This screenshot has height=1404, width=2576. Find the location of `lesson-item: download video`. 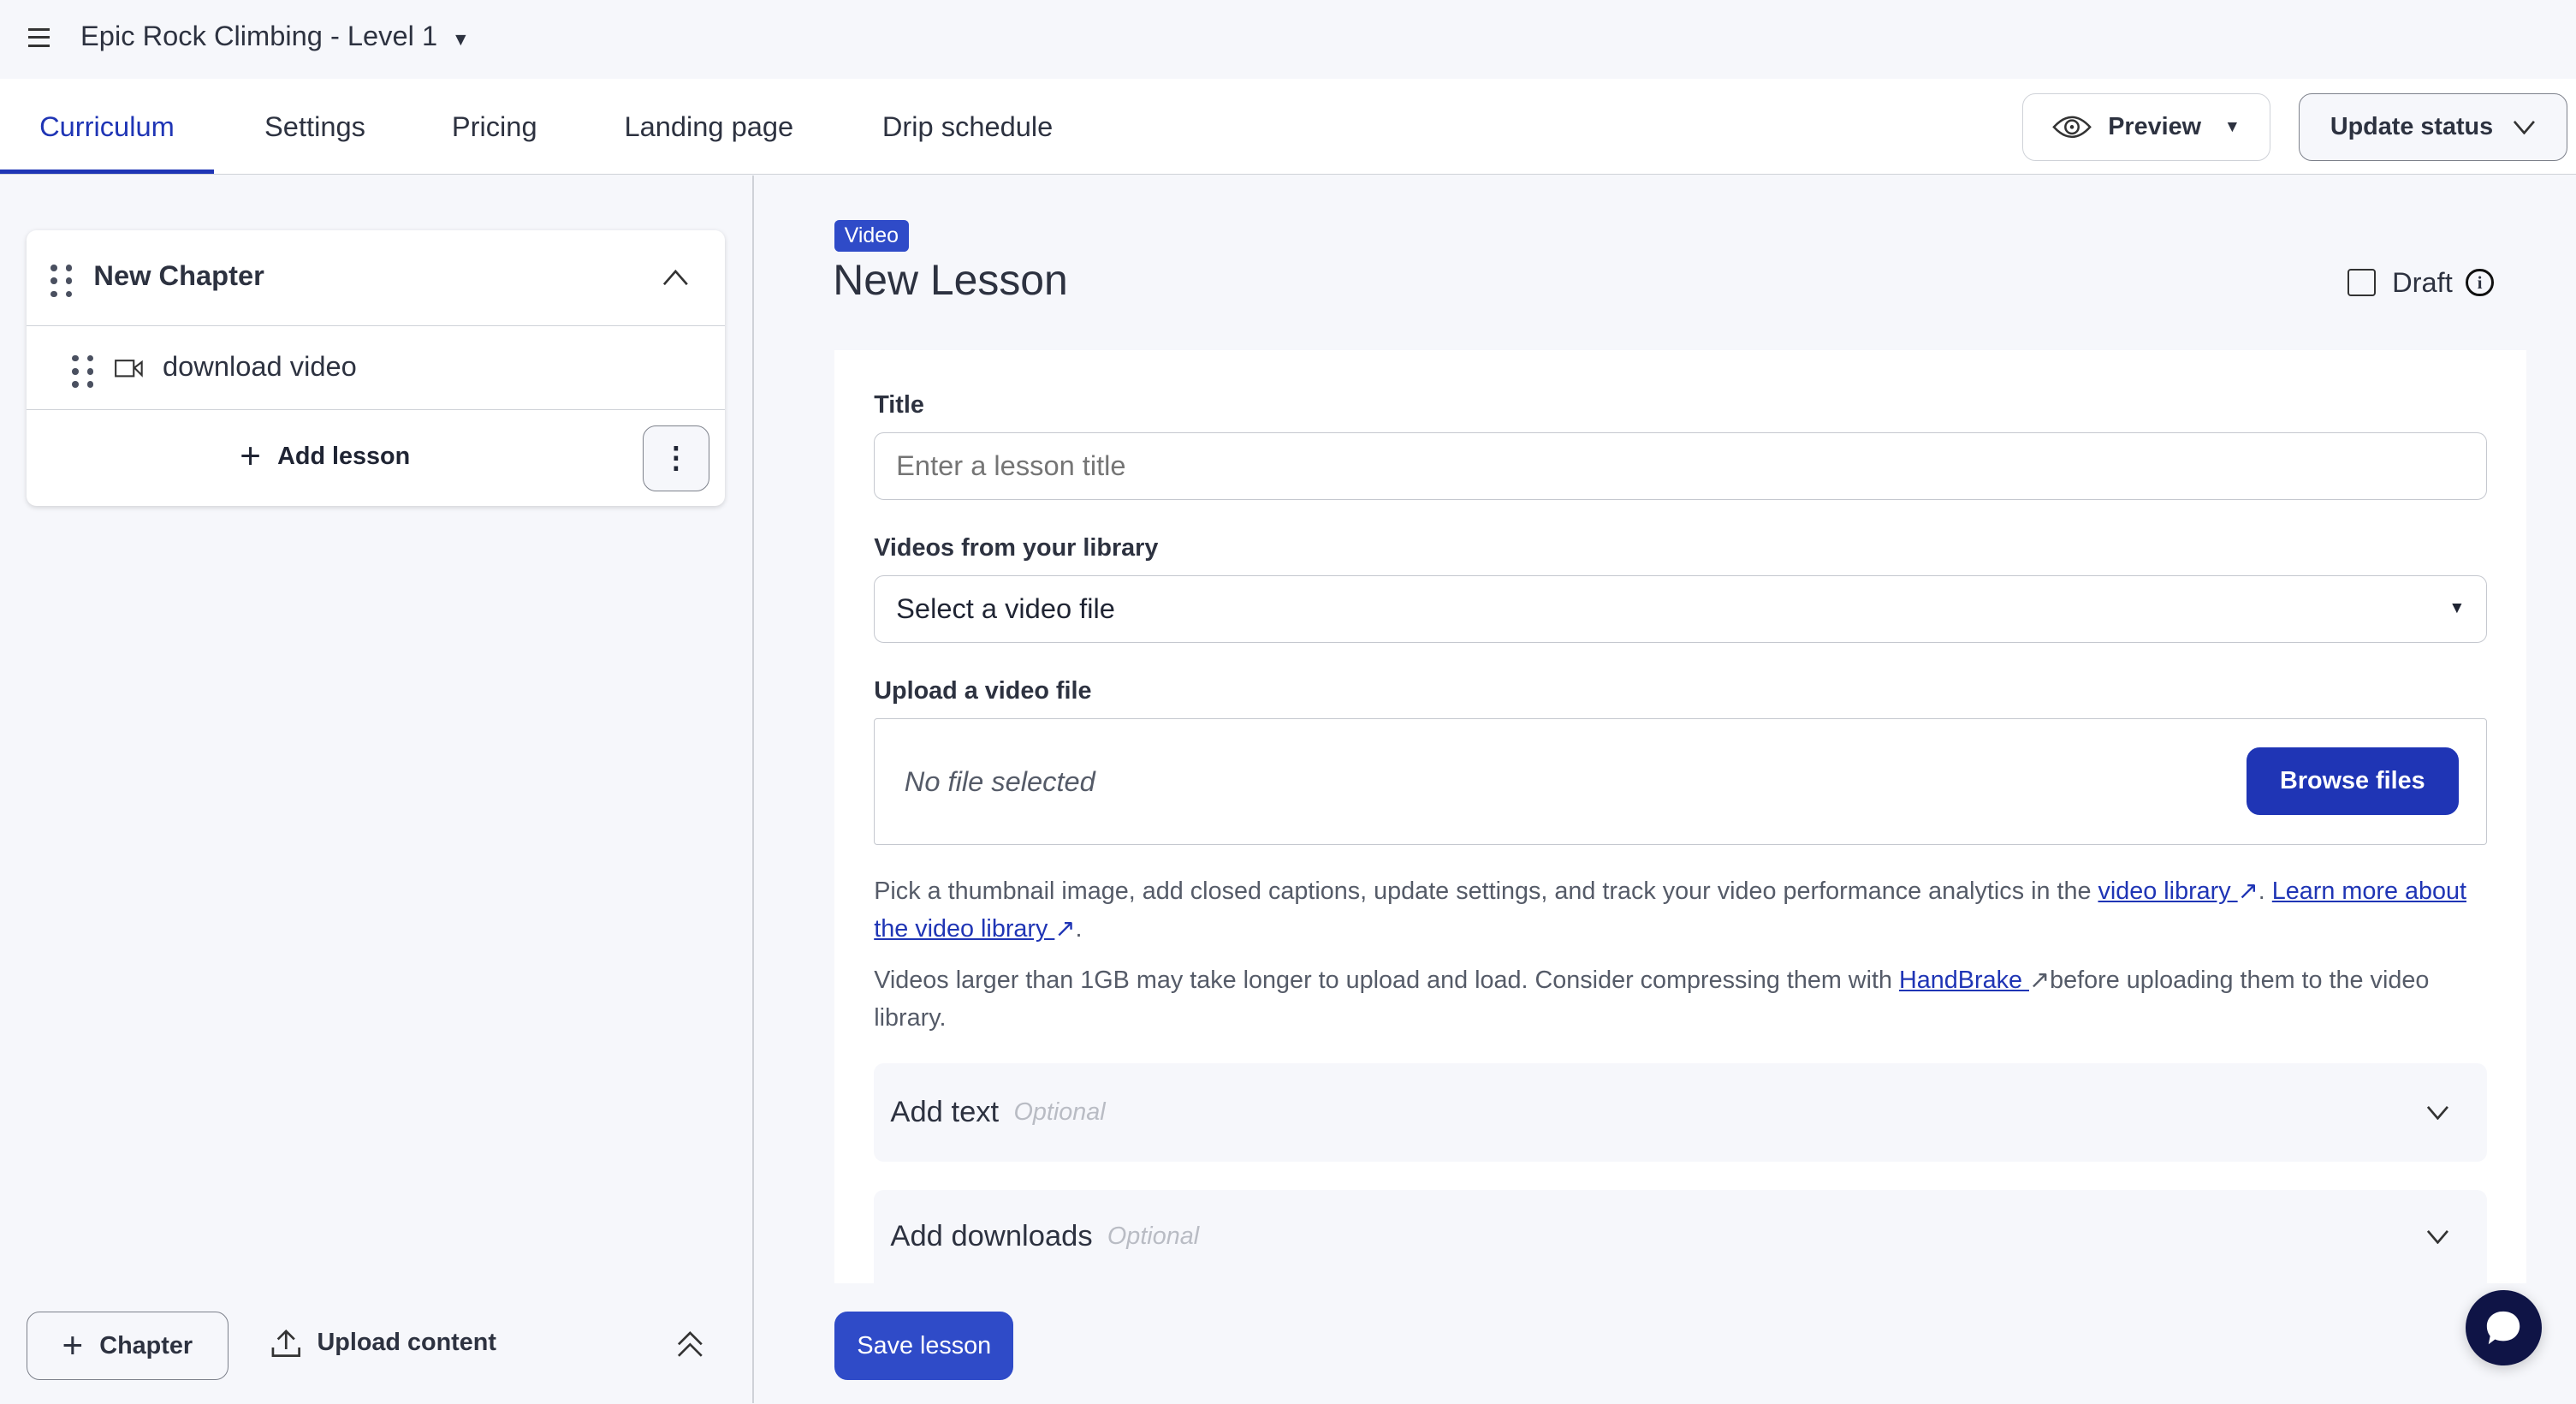

lesson-item: download video is located at coordinates (375, 368).